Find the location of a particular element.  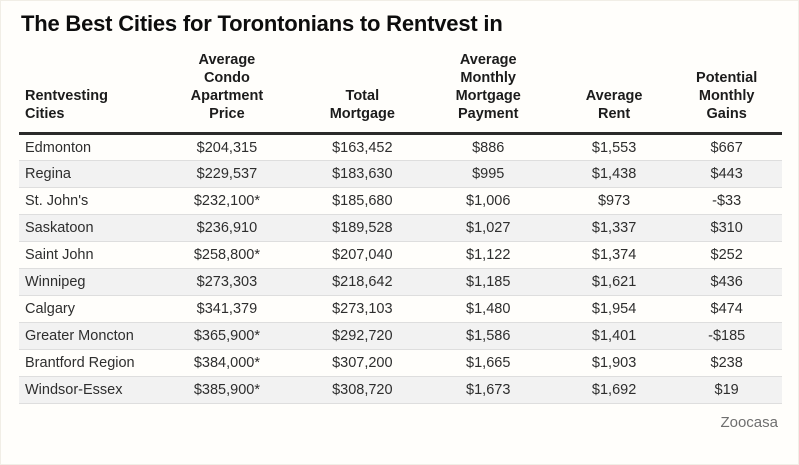

condo-price-cell: $236,910 is located at coordinates (227, 228).